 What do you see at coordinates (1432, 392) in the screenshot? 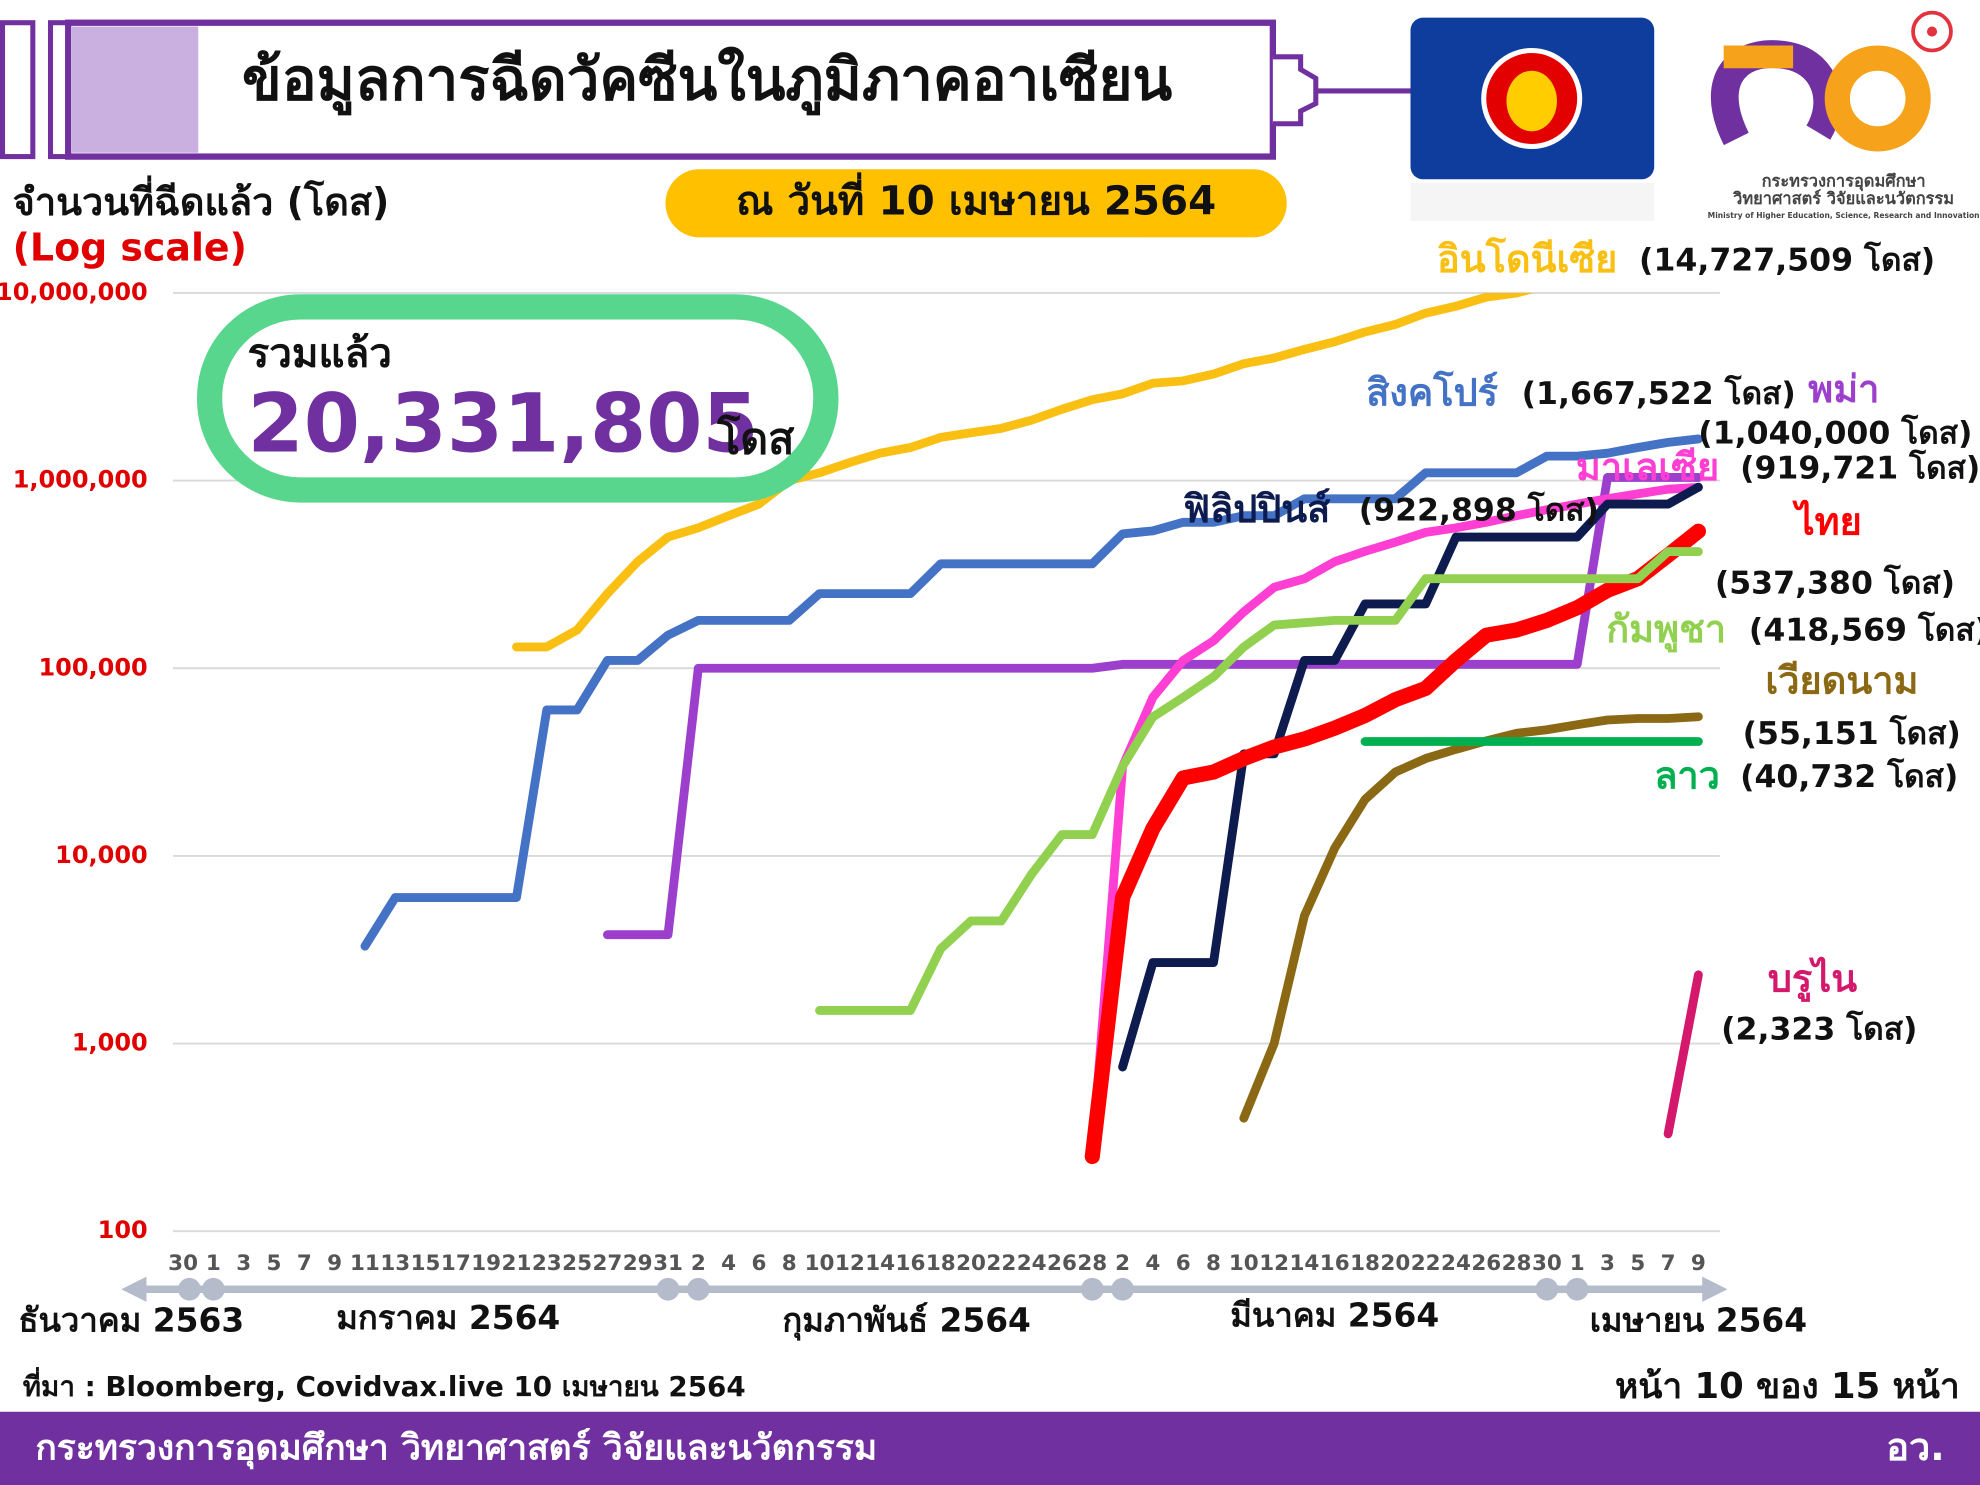
I see `series-name: สิงคโปร์` at bounding box center [1432, 392].